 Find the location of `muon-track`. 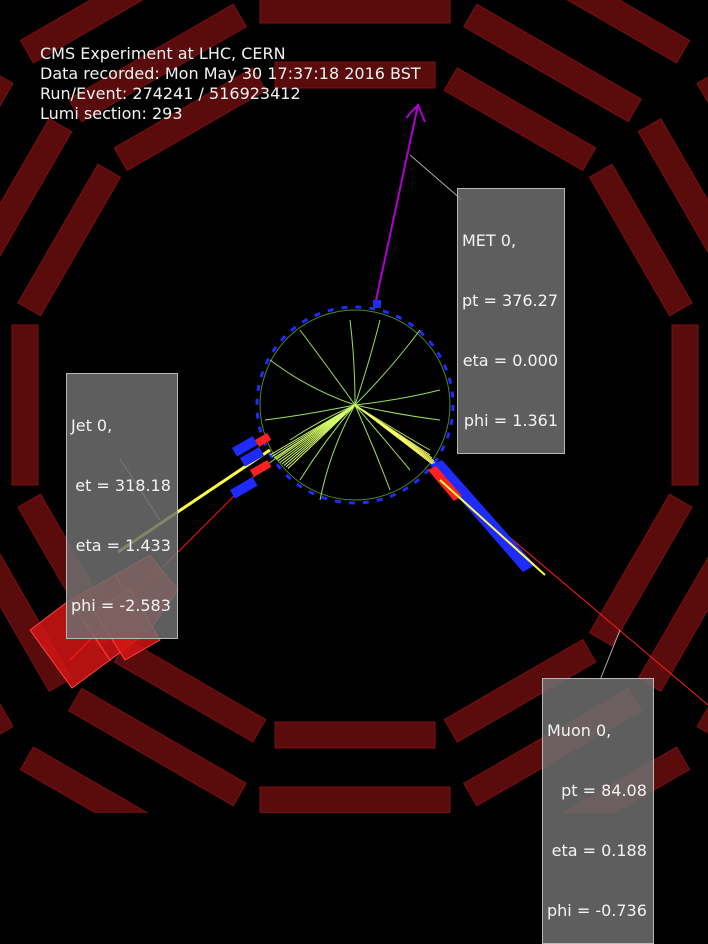

muon-track is located at coordinates (397, 437).